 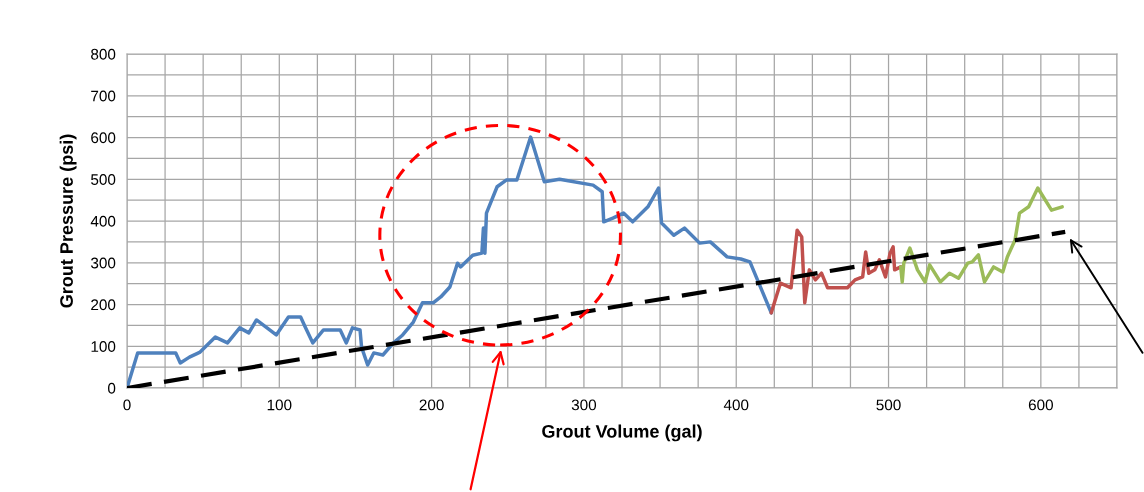 What do you see at coordinates (981, 235) in the screenshot?
I see `line-series` at bounding box center [981, 235].